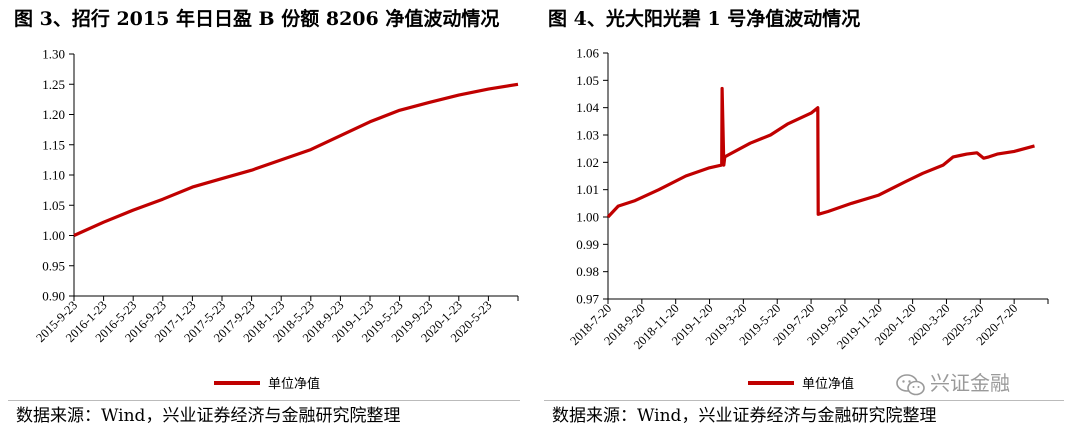 Image resolution: width=1080 pixels, height=433 pixels. What do you see at coordinates (587, 189) in the screenshot?
I see `y-tick-label: 1.01` at bounding box center [587, 189].